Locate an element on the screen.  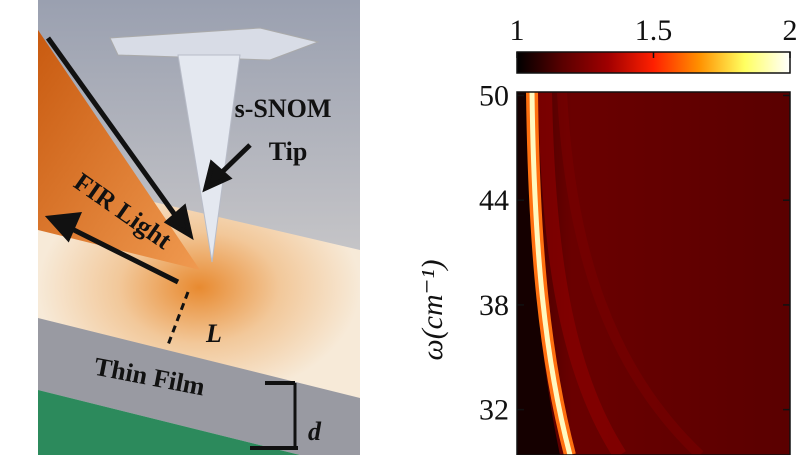
y-tick-label: 44 is located at coordinates (494, 200).